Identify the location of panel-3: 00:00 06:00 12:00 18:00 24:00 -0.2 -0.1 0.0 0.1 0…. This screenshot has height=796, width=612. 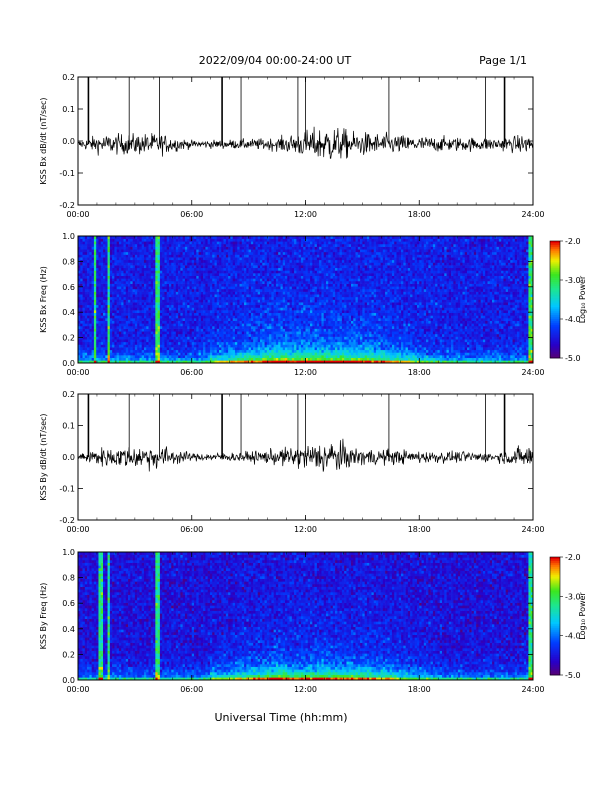
(292, 462).